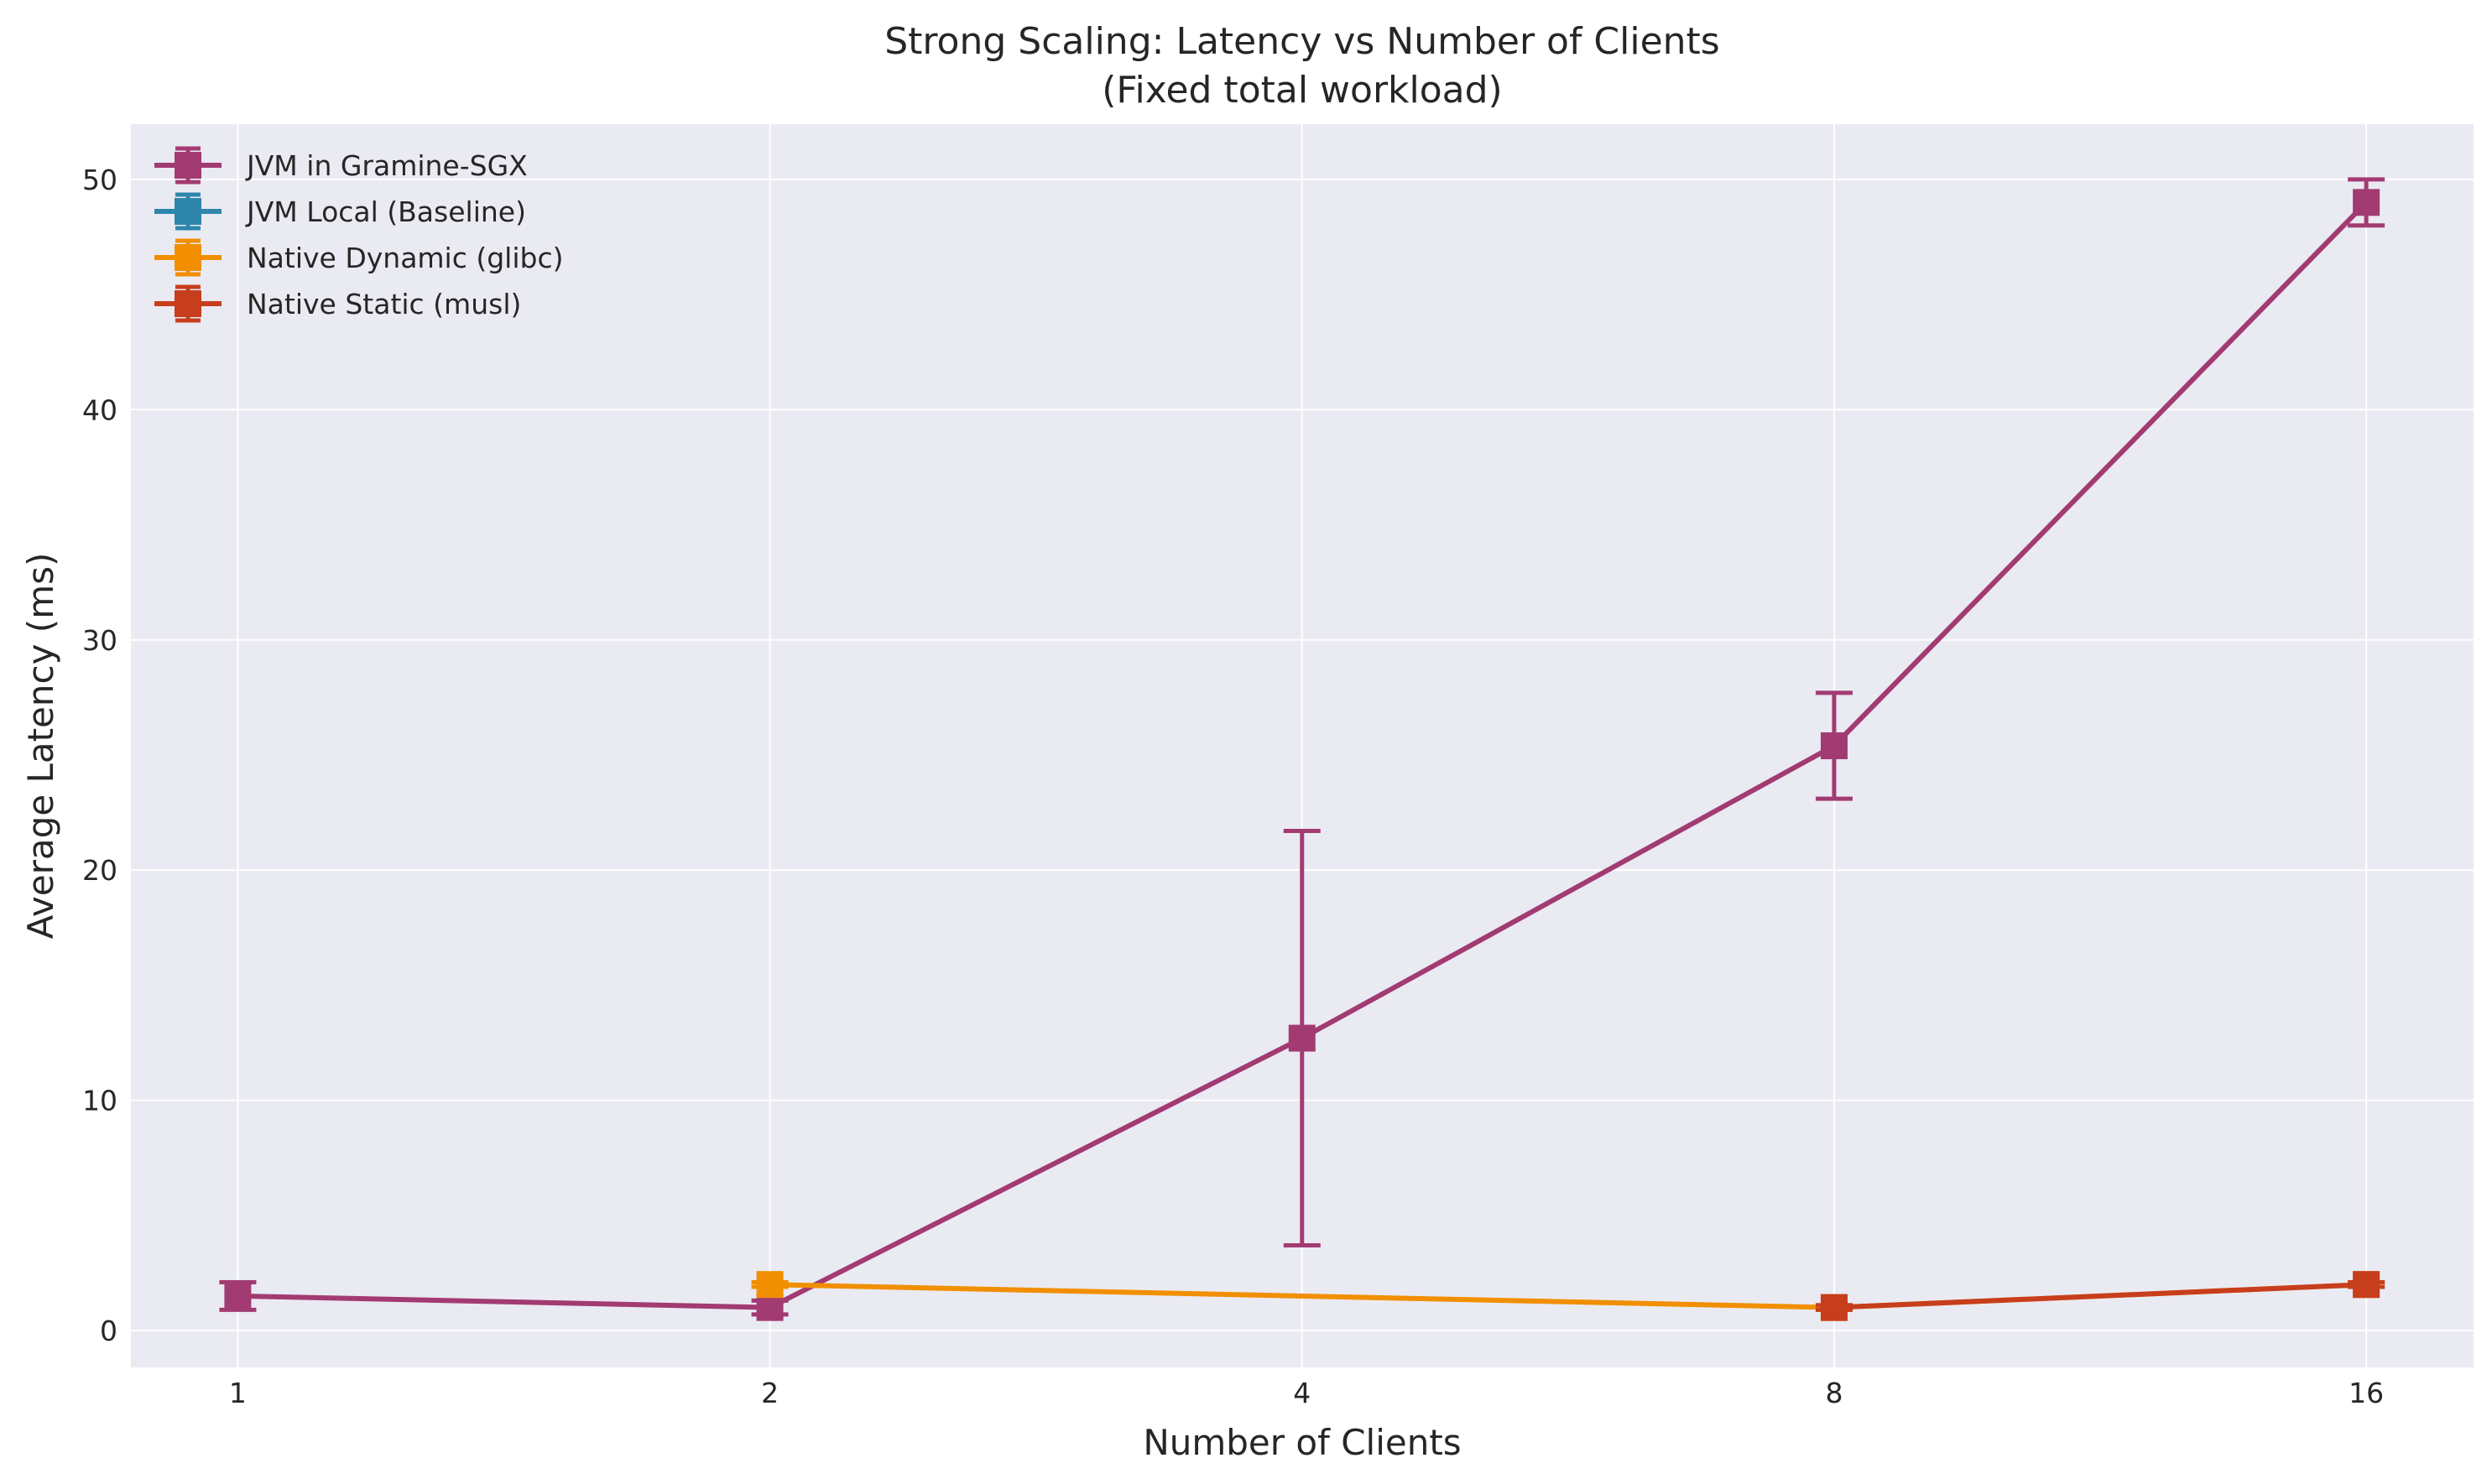 This screenshot has width=2492, height=1484. I want to click on x-tick-label: 16, so click(2366, 1393).